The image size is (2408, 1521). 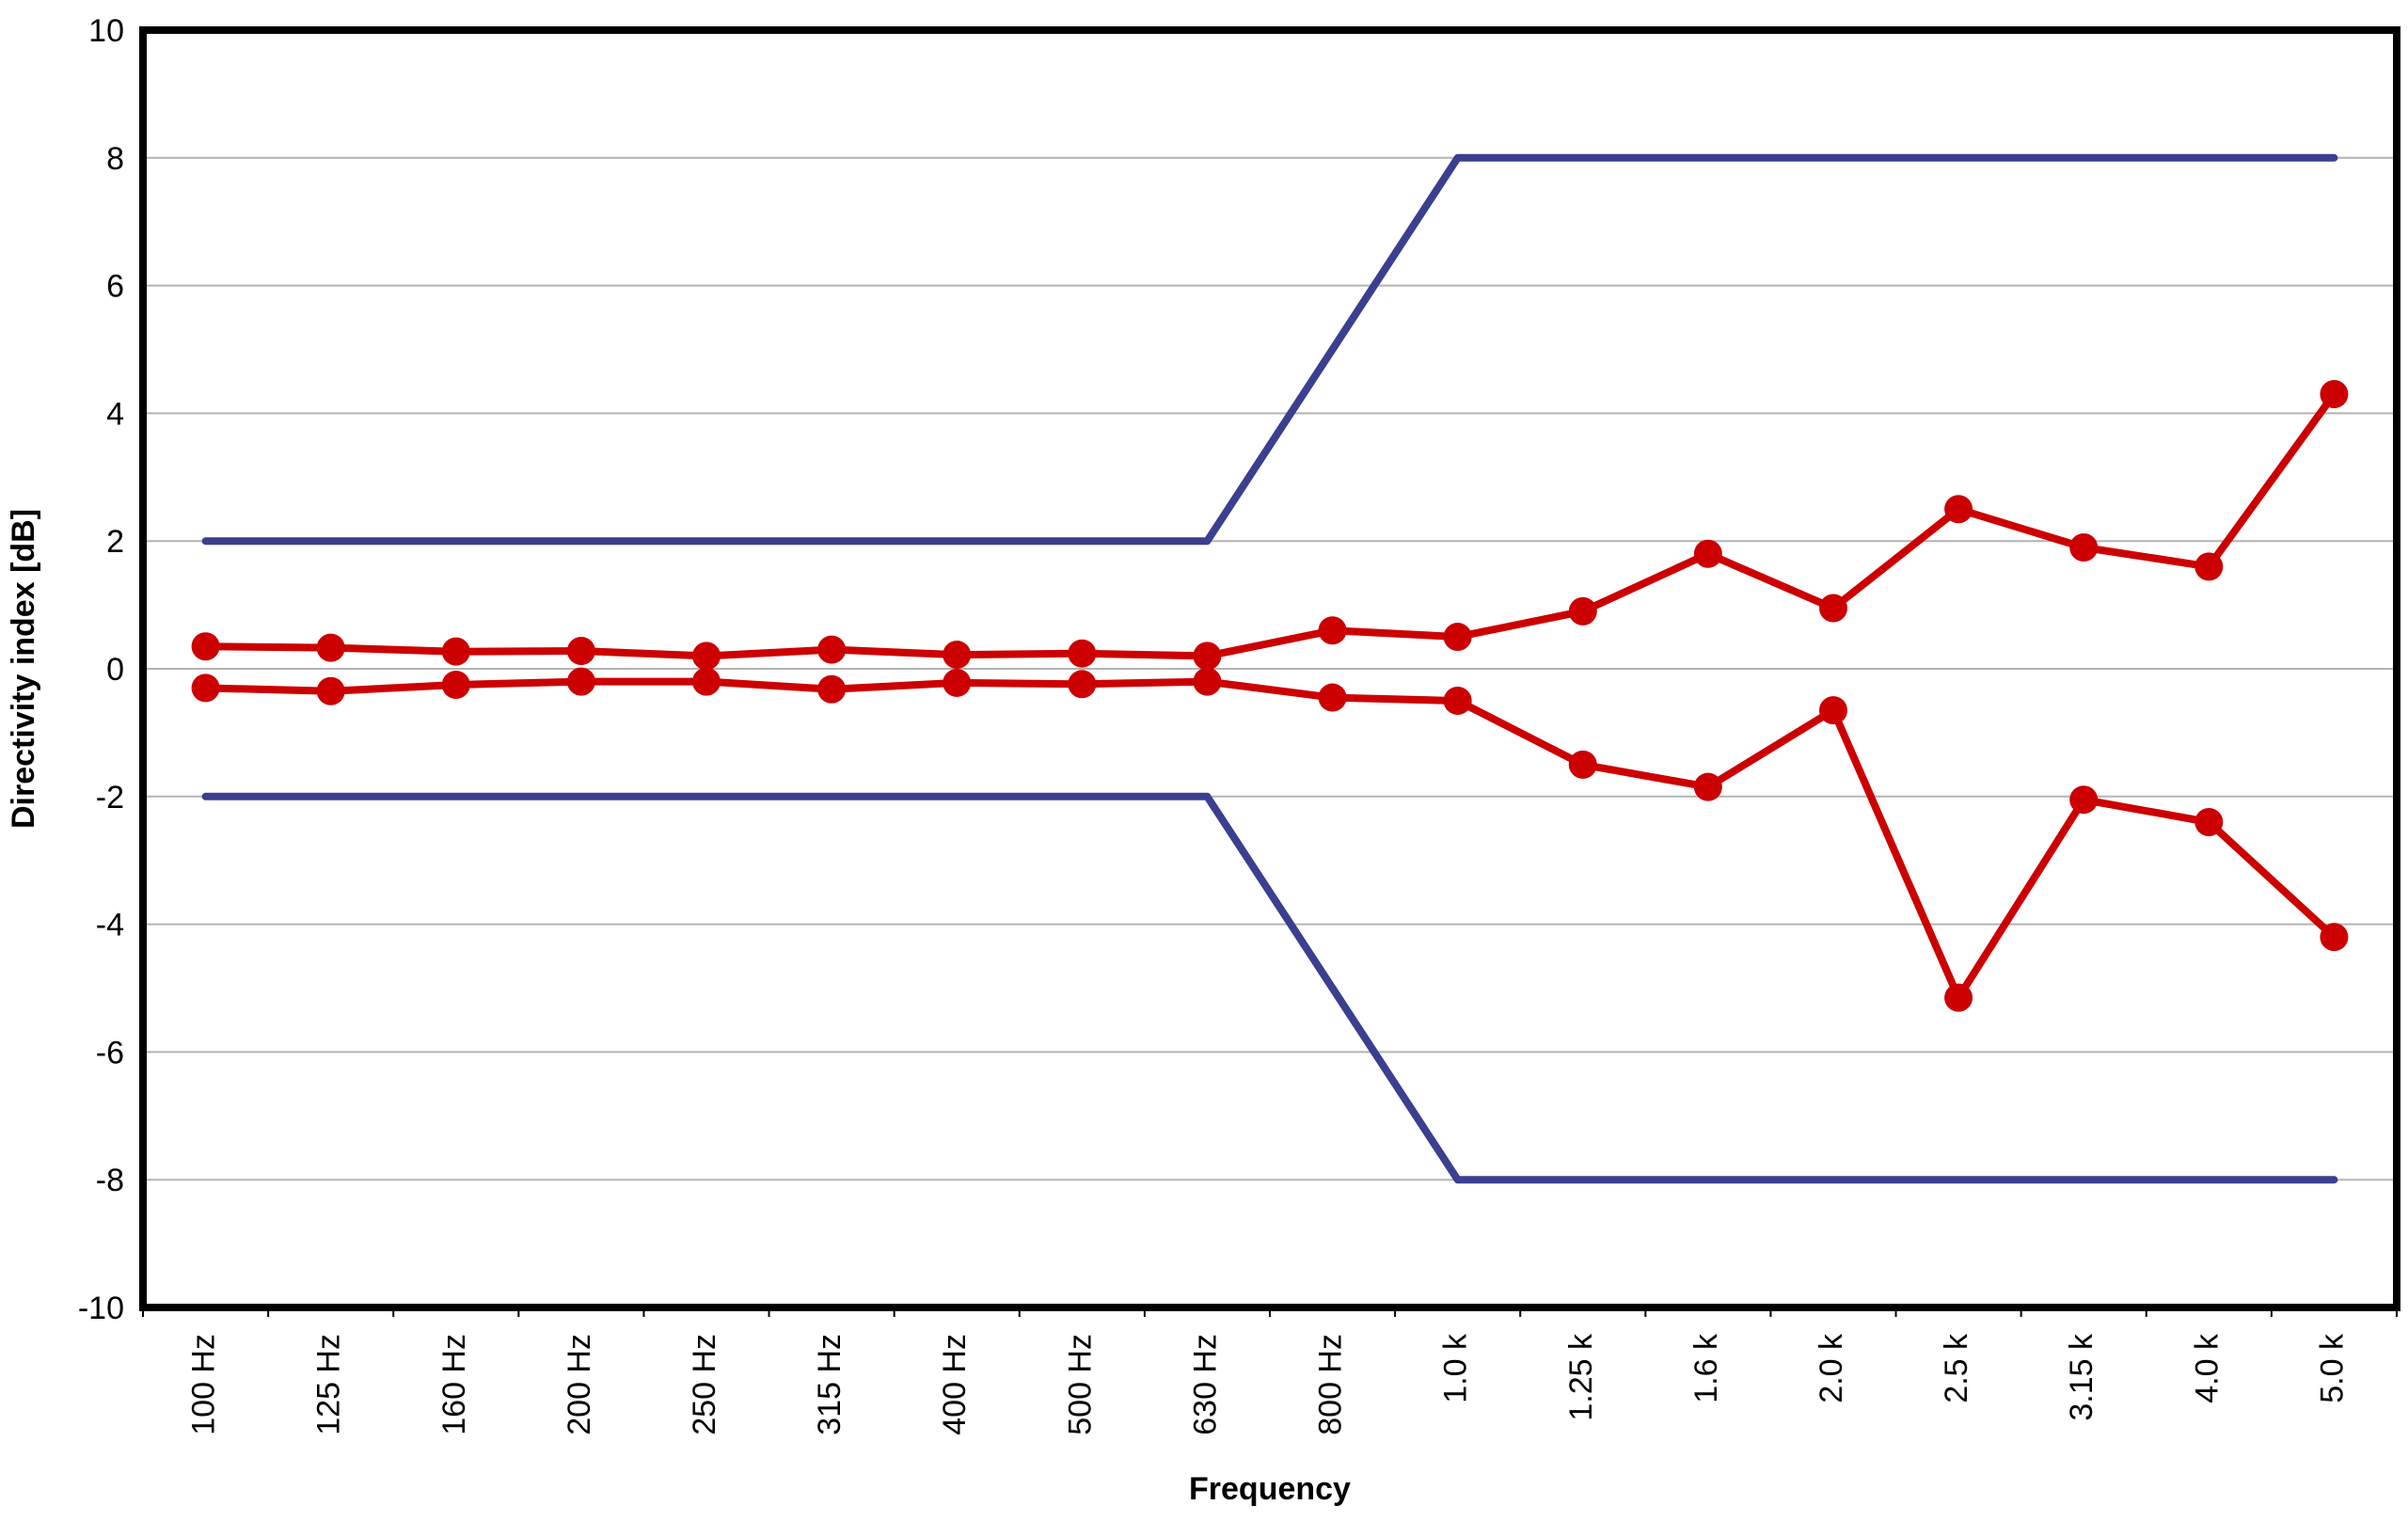 I want to click on y-tick-label: 0, so click(x=115, y=670).